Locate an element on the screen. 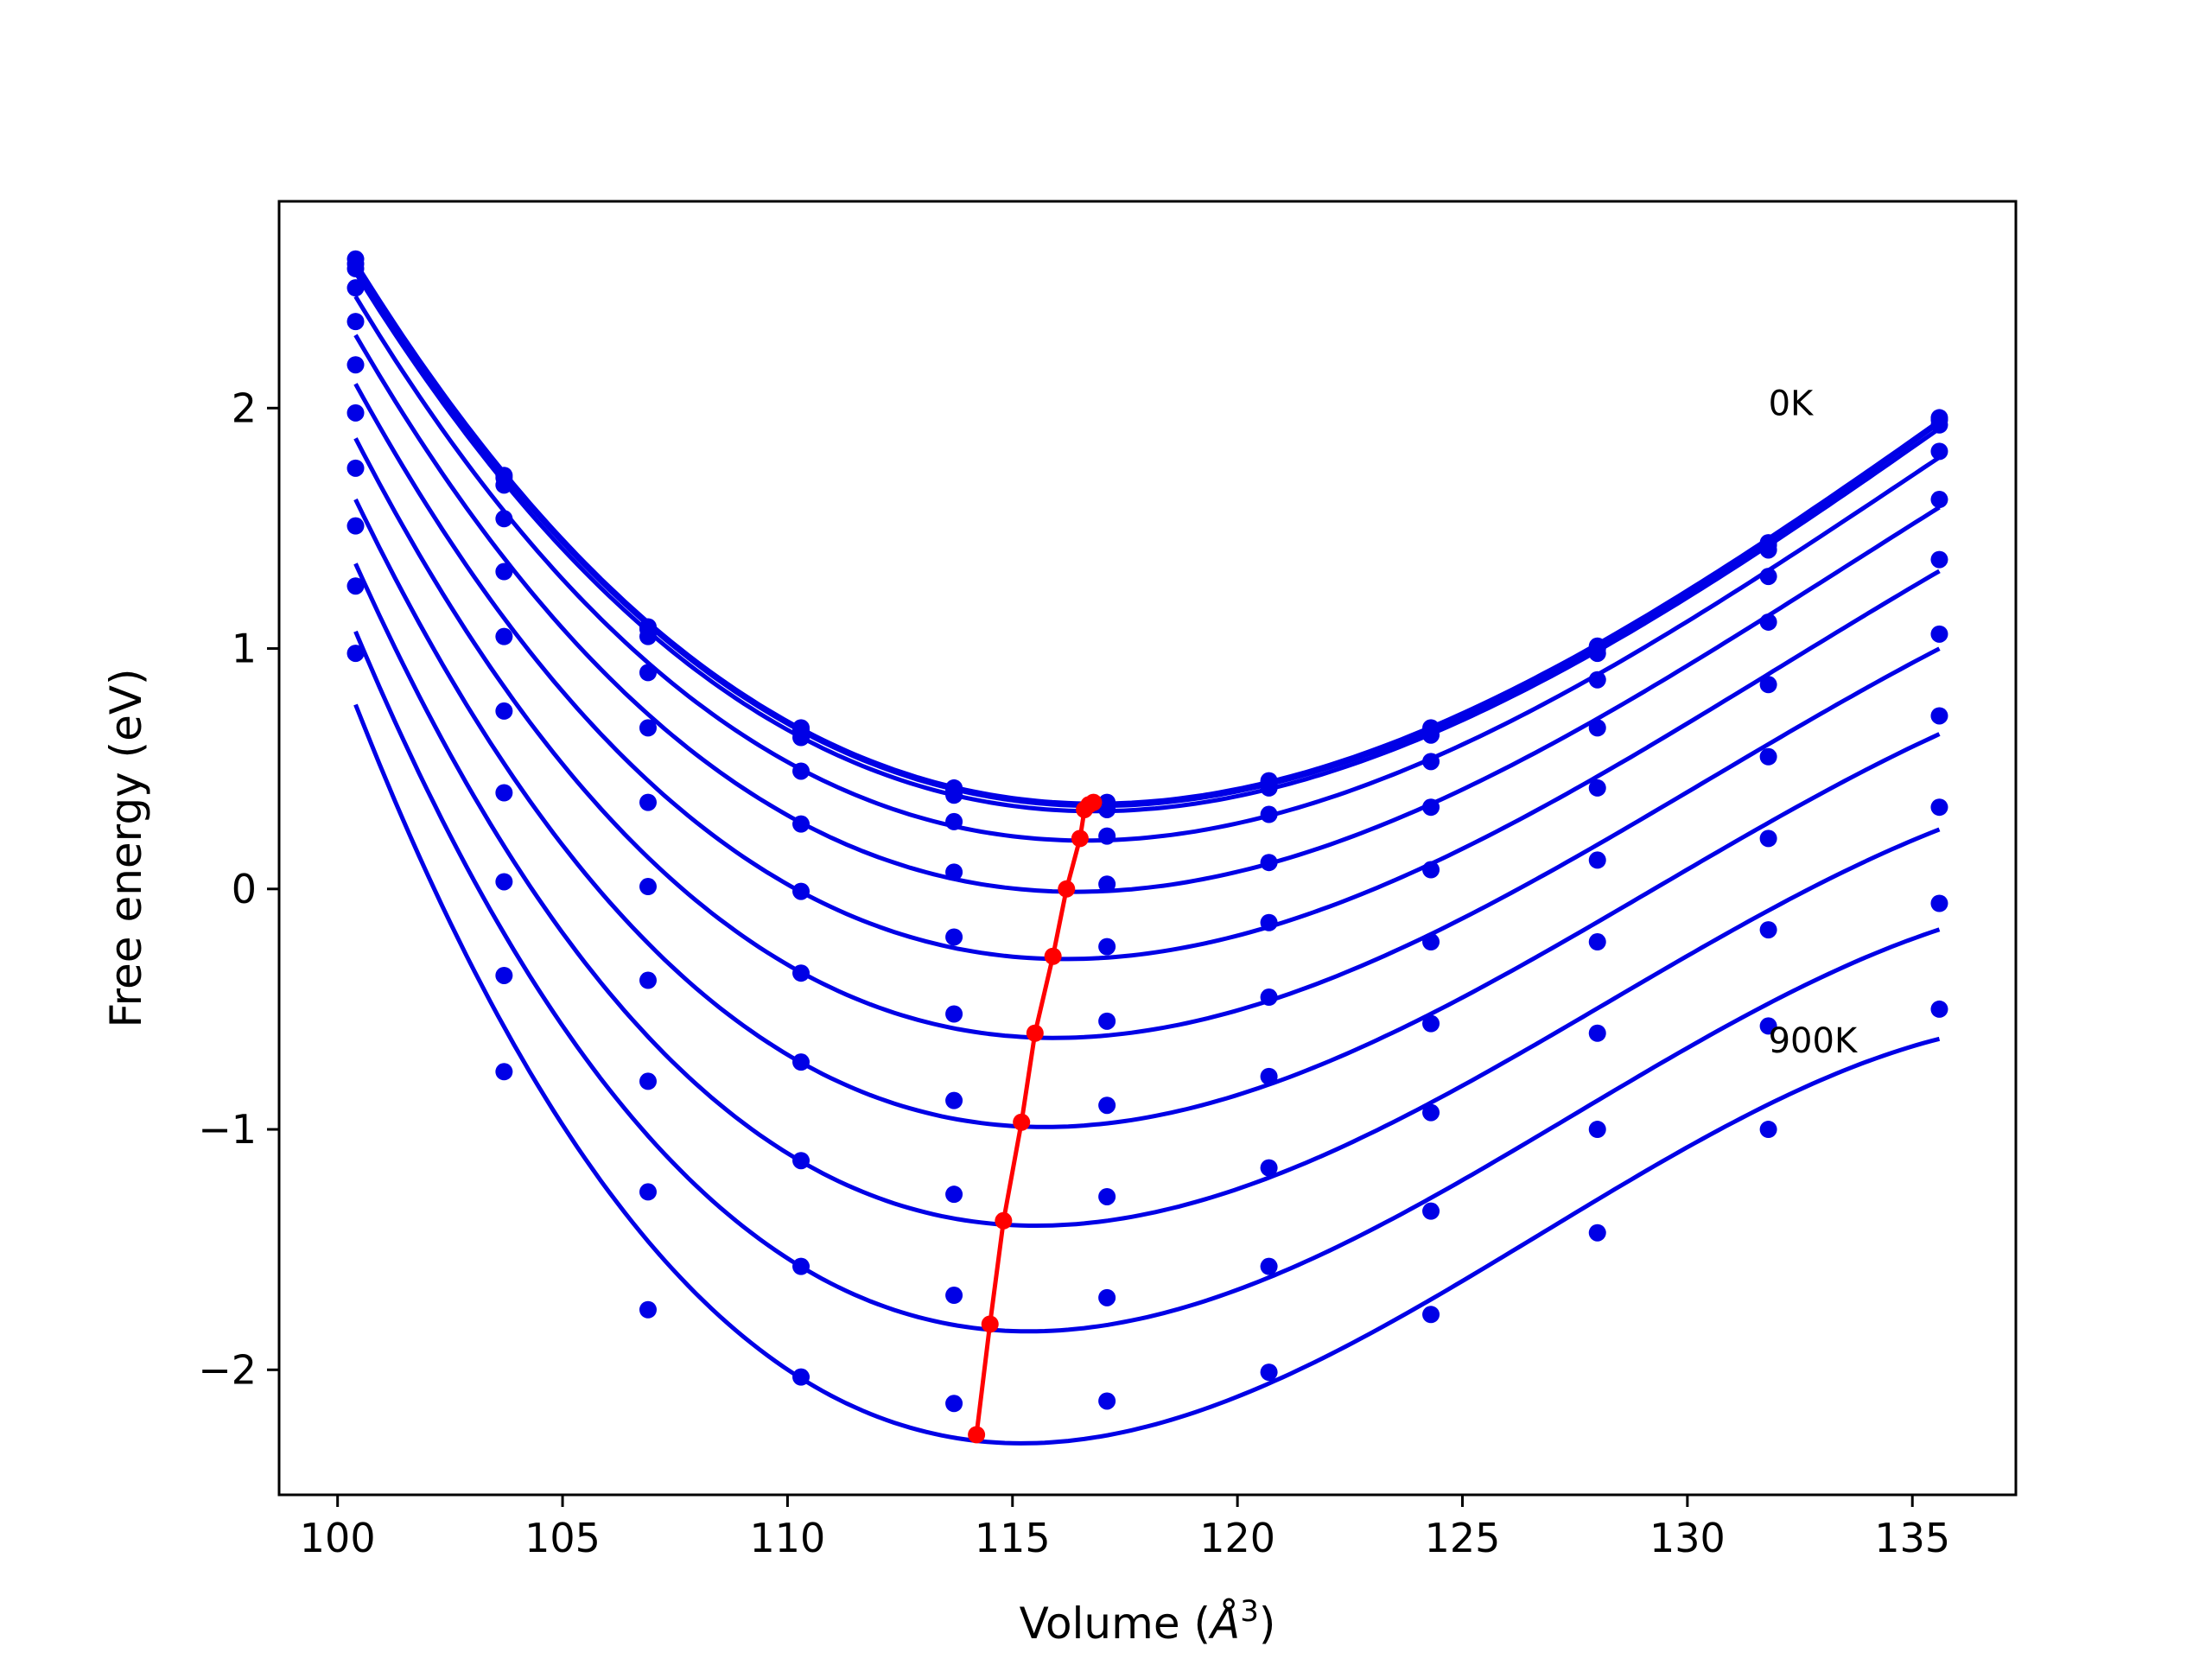 This screenshot has height=1659, width=2212. x-axis-label-symbol: Å is located at coordinates (1224, 1624).